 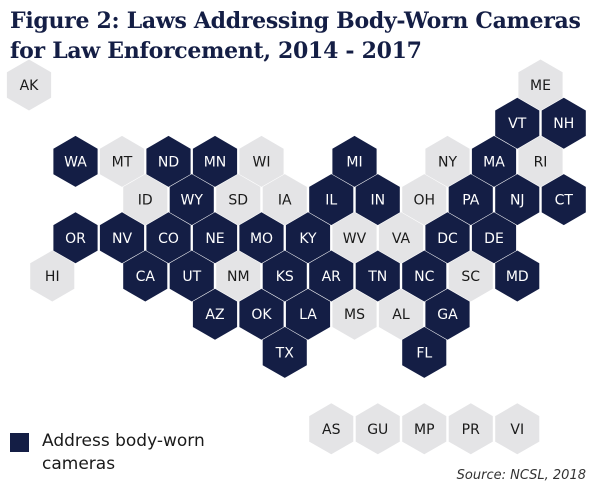 I want to click on state-label: AL, so click(x=401, y=315).